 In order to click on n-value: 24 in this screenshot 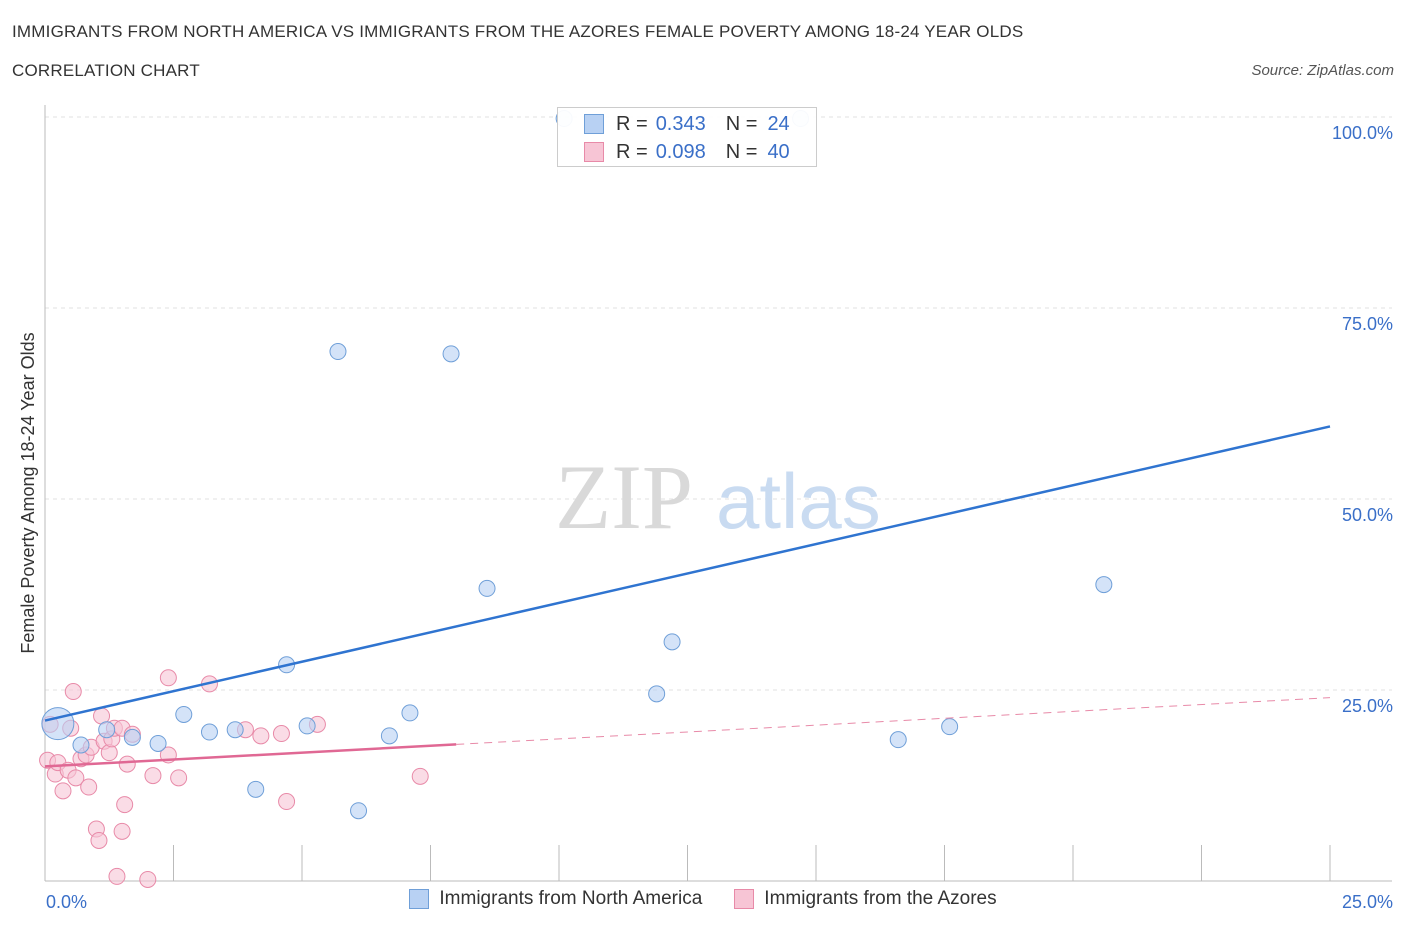, I will do `click(778, 123)`.